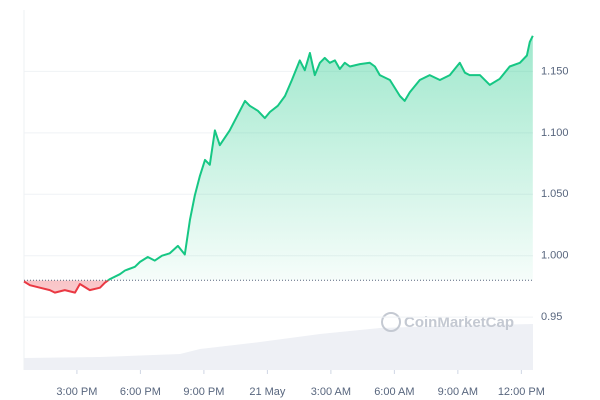 This screenshot has width=600, height=400. I want to click on x-tick-label: 3:00 PM, so click(76, 392).